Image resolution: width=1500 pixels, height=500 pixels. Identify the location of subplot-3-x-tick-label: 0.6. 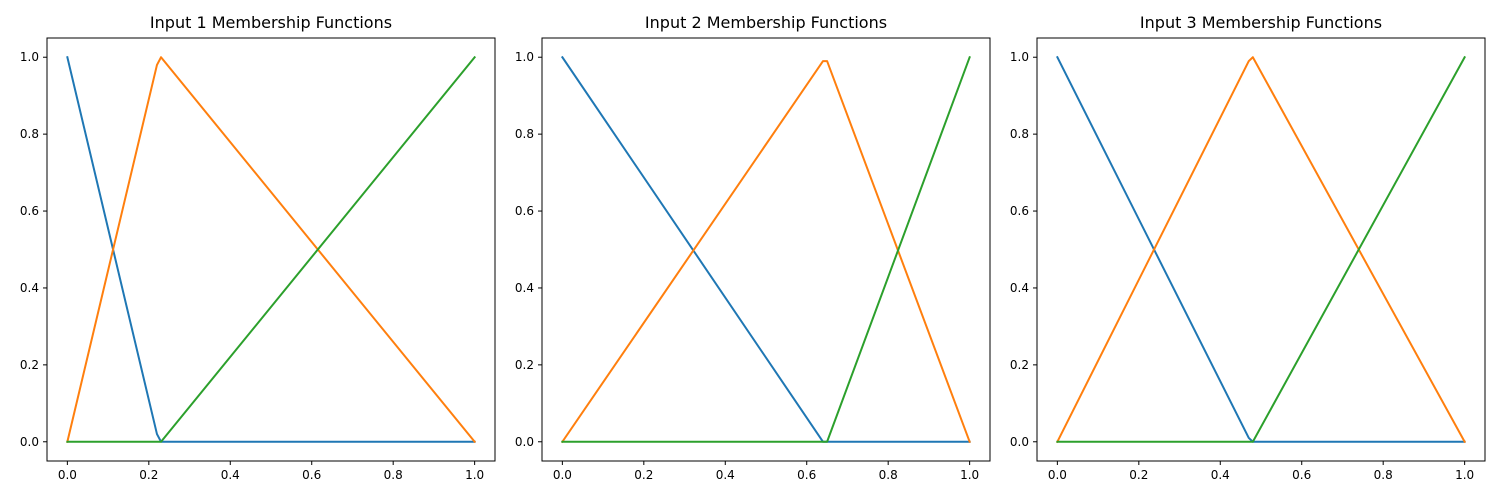
(1301, 475).